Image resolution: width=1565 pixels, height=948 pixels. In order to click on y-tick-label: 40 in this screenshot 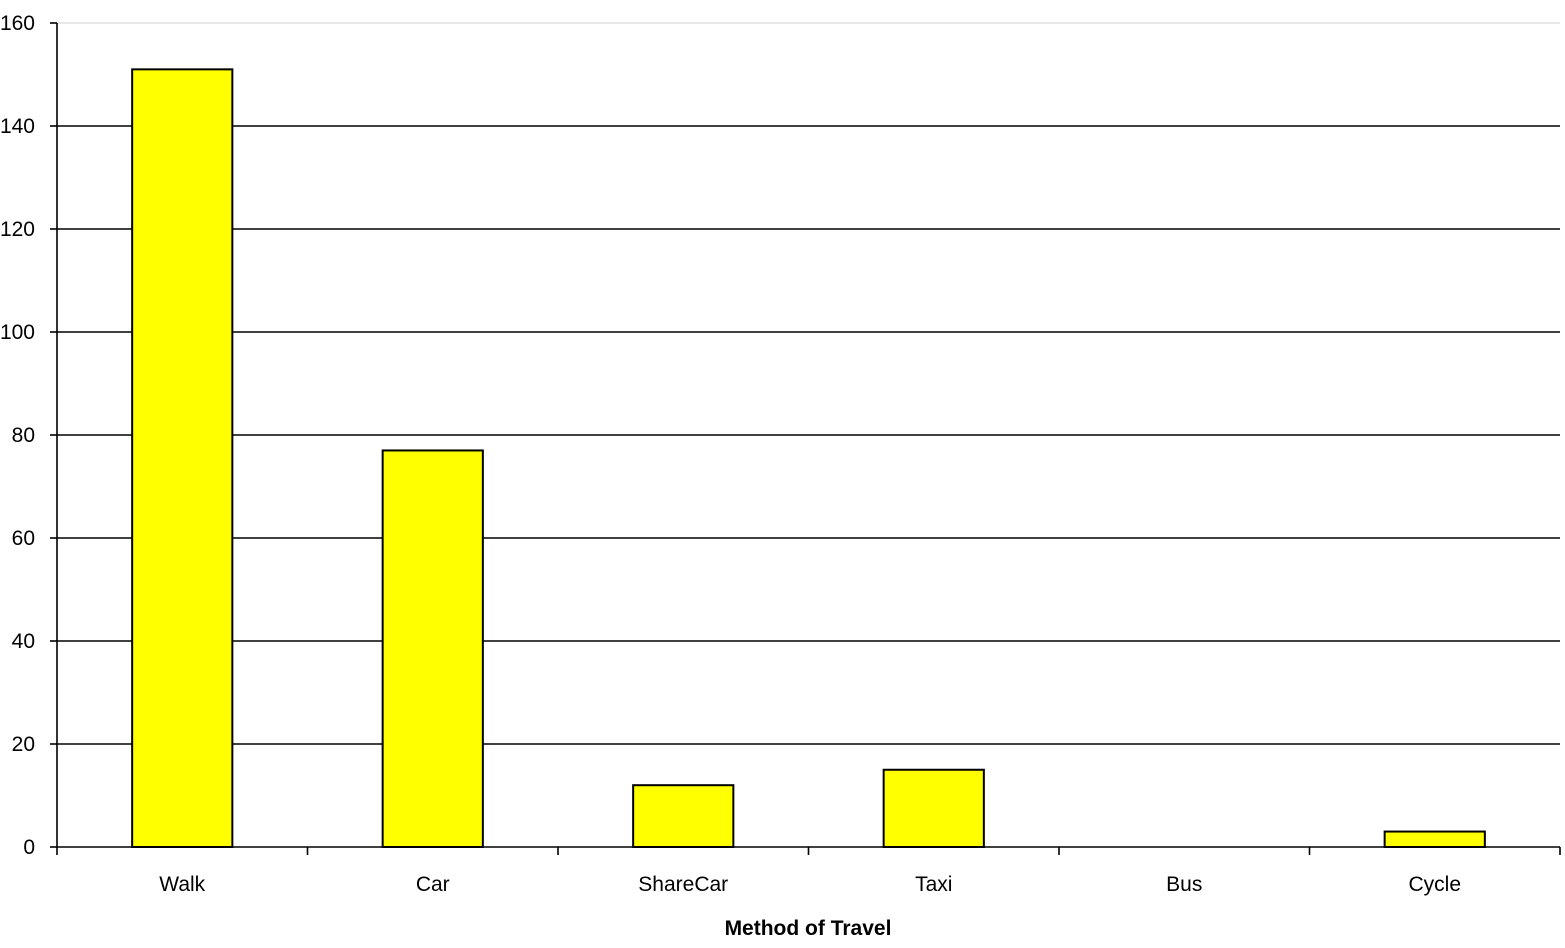, I will do `click(23, 641)`.